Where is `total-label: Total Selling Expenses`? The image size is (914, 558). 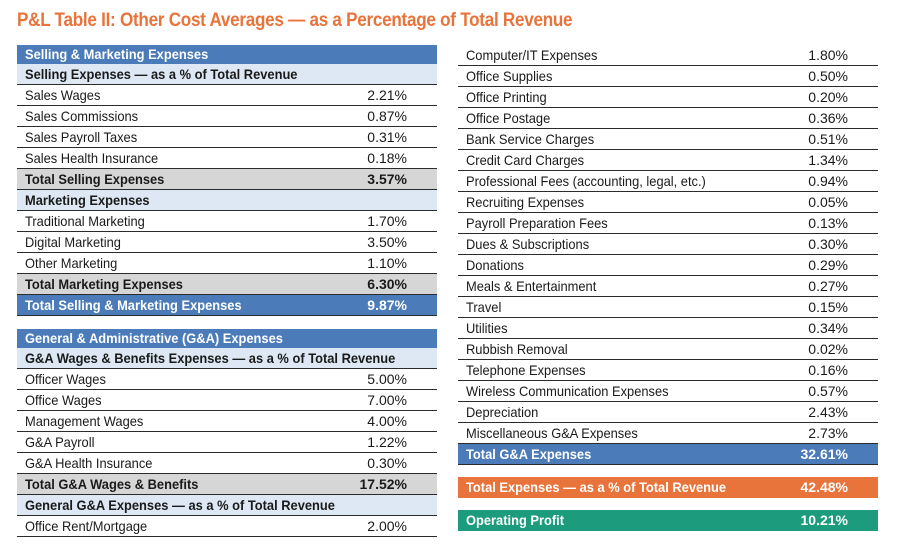
total-label: Total Selling Expenses is located at coordinates (95, 179).